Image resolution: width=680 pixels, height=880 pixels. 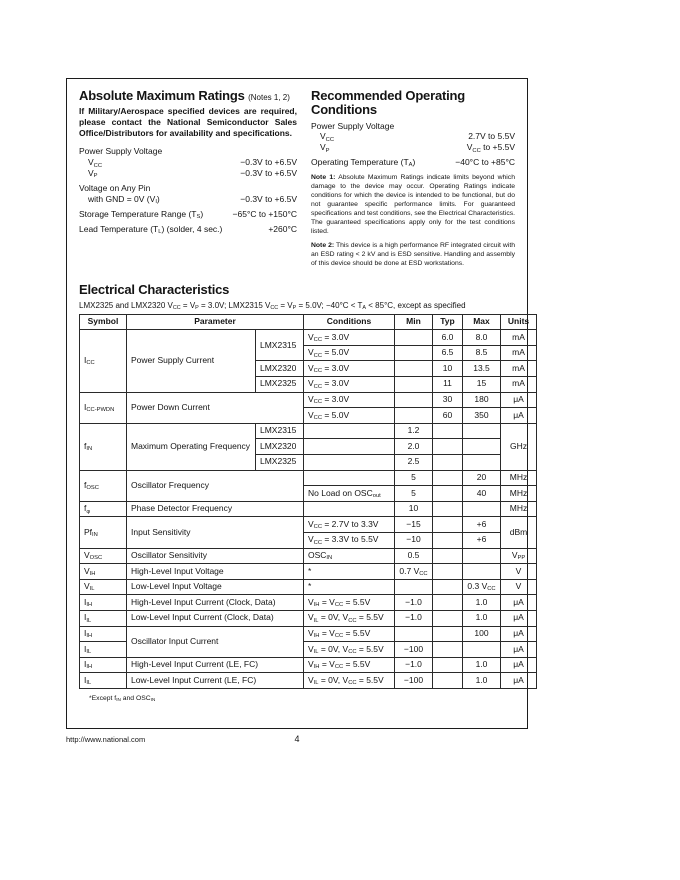 What do you see at coordinates (103, 322) in the screenshot?
I see `col-header-symbol: Symbol` at bounding box center [103, 322].